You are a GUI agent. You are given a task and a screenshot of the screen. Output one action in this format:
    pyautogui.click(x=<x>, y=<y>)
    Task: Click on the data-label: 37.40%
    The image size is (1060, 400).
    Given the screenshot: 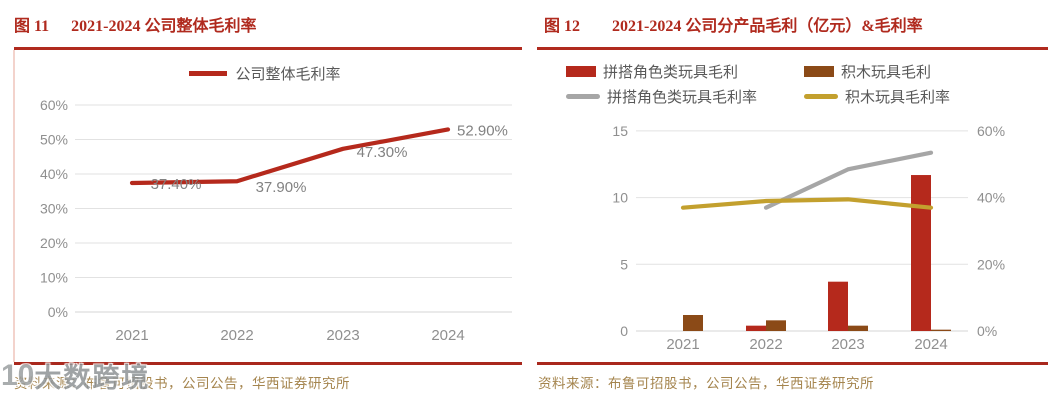 What is the action you would take?
    pyautogui.click(x=176, y=184)
    